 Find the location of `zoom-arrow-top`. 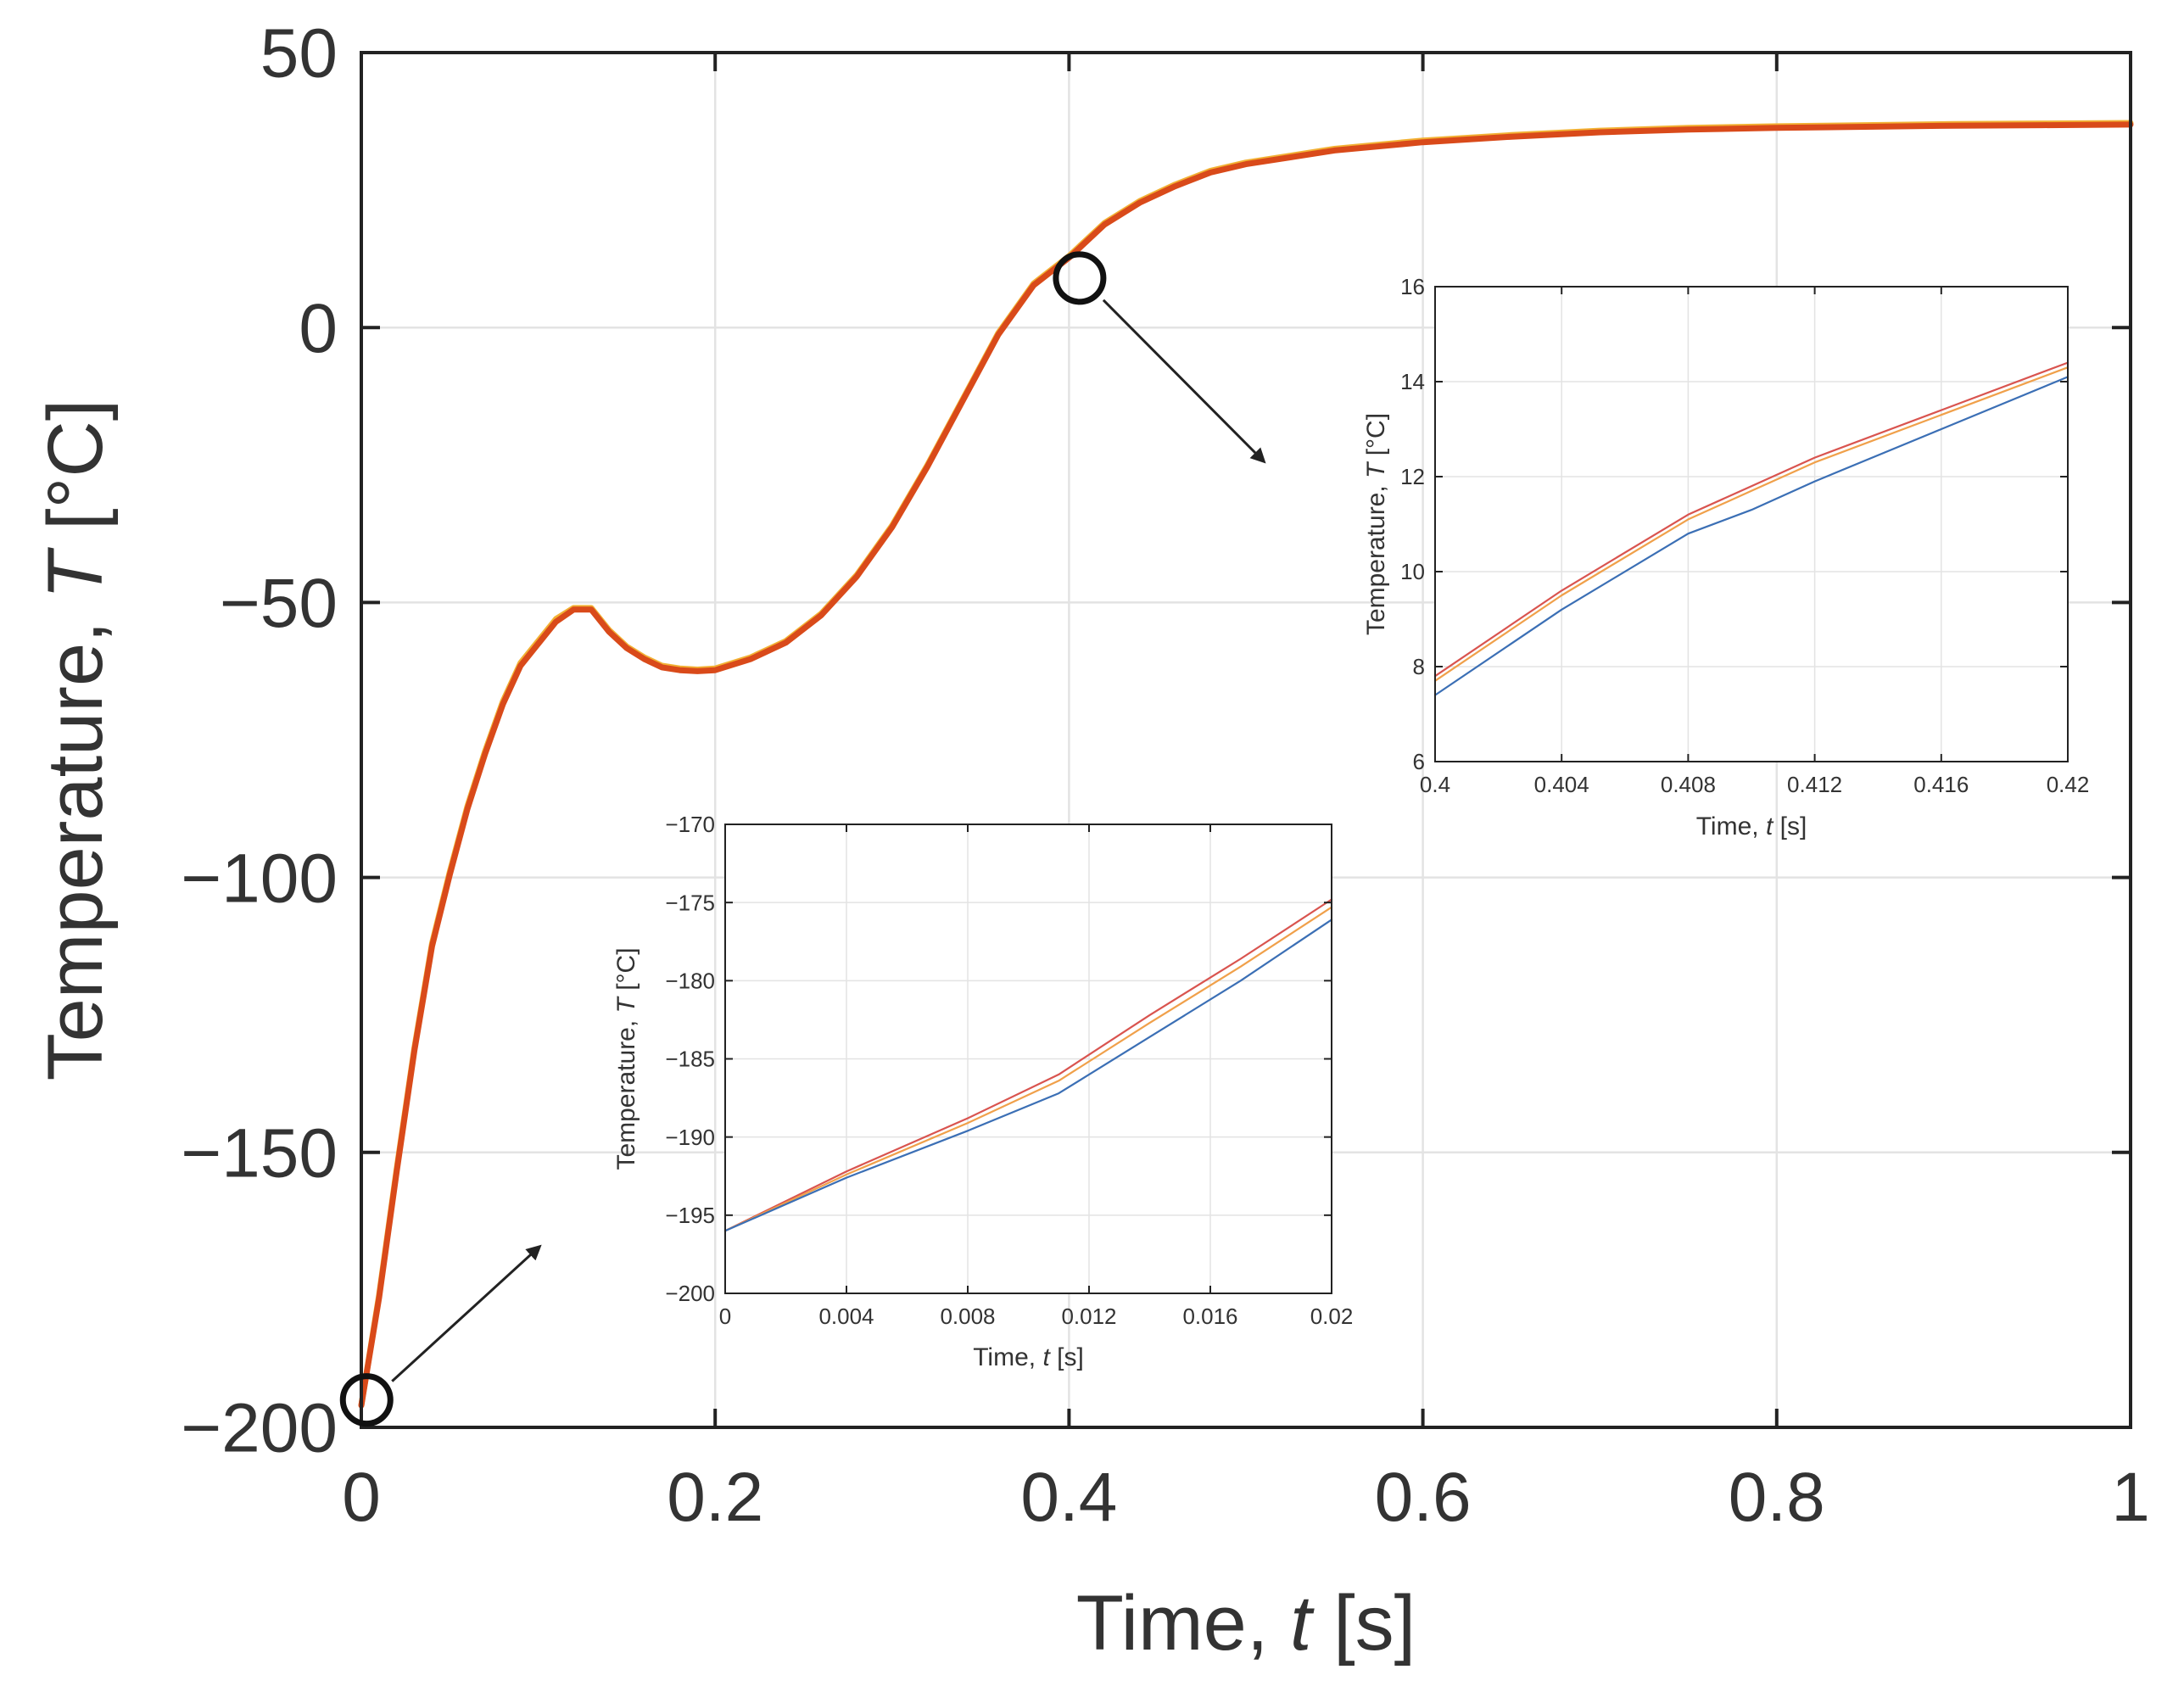

zoom-arrow-top is located at coordinates (1184, 381).